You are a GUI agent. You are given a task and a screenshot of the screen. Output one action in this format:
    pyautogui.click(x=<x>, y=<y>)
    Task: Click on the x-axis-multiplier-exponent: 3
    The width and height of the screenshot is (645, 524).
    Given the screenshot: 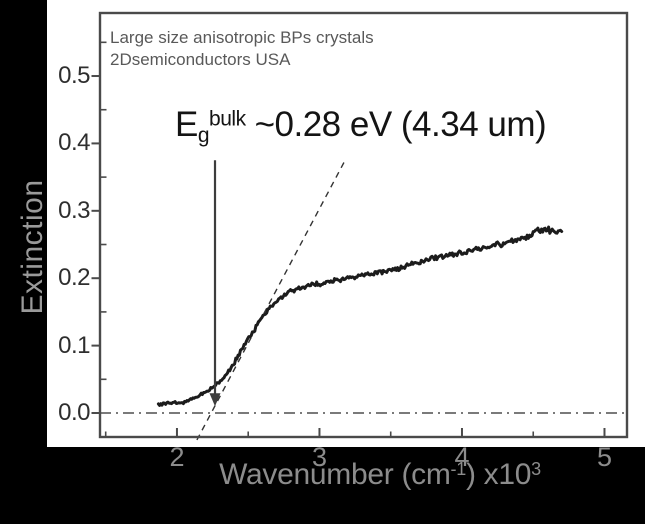 What is the action you would take?
    pyautogui.click(x=536, y=469)
    